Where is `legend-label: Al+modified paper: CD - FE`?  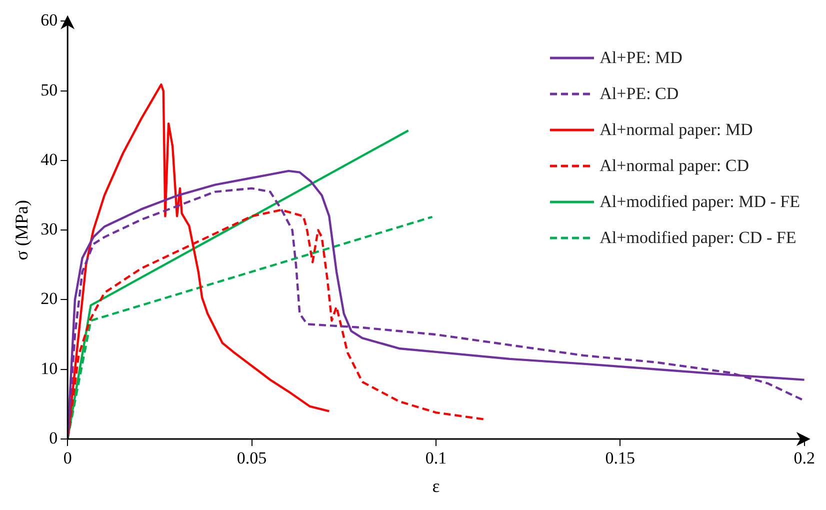 legend-label: Al+modified paper: CD - FE is located at coordinates (698, 238).